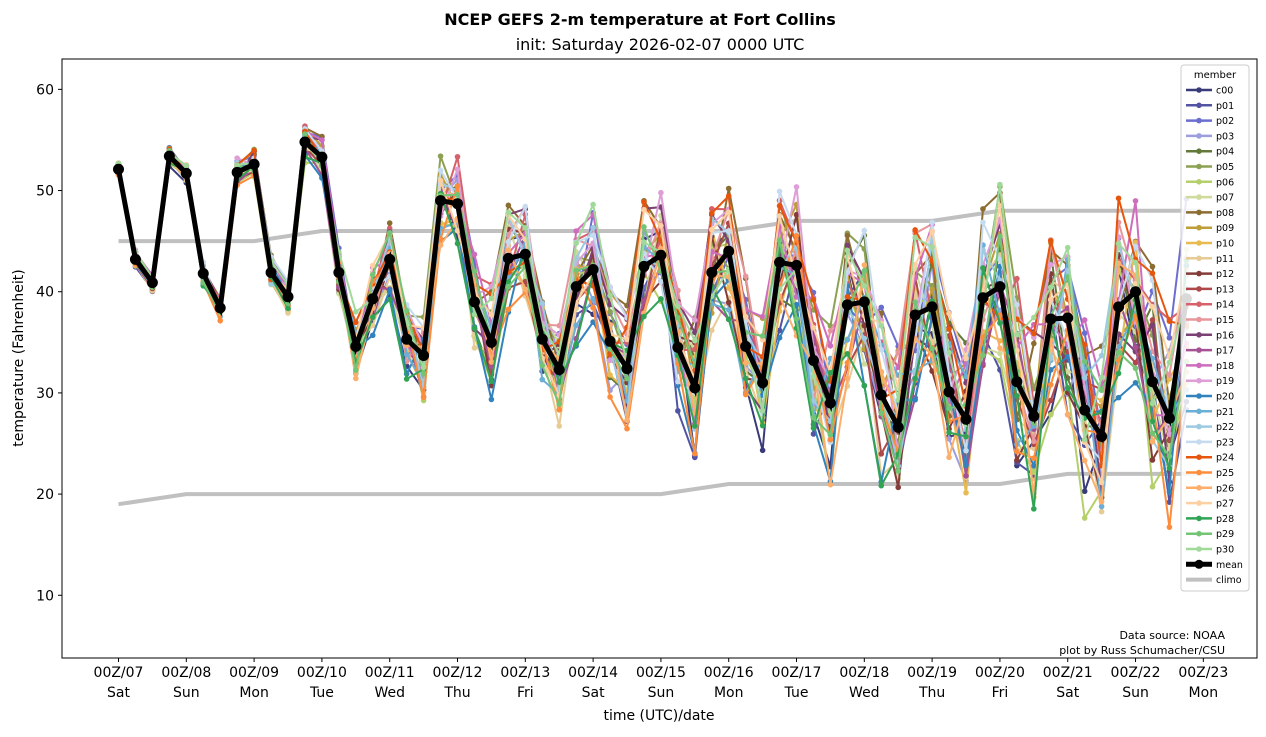  Describe the element at coordinates (1225, 274) in the screenshot. I see `legend-label-p12: p12` at that location.